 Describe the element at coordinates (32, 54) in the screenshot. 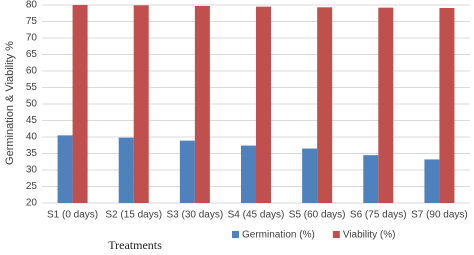

I see `y-tick-label: 65` at that location.